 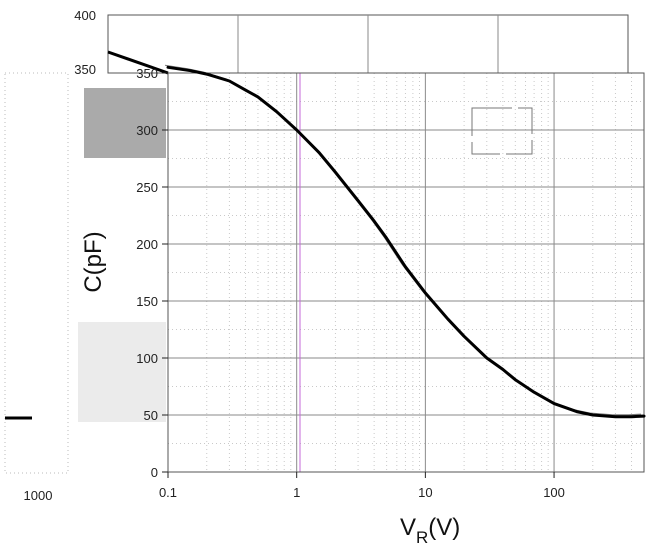 I want to click on y-tick-label: 300, so click(x=147, y=130).